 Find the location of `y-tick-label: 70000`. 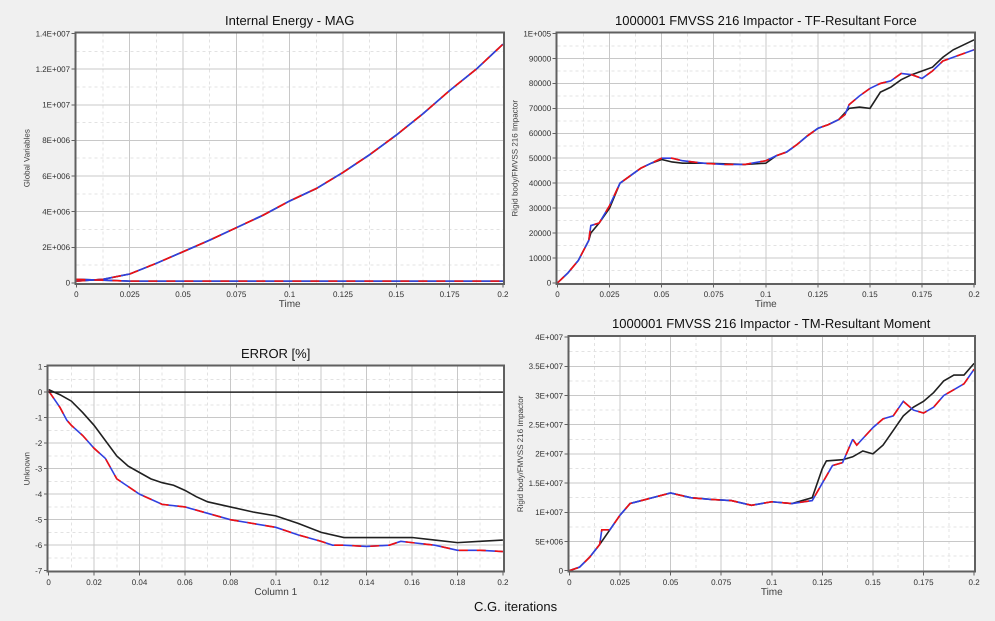

y-tick-label: 70000 is located at coordinates (540, 109).